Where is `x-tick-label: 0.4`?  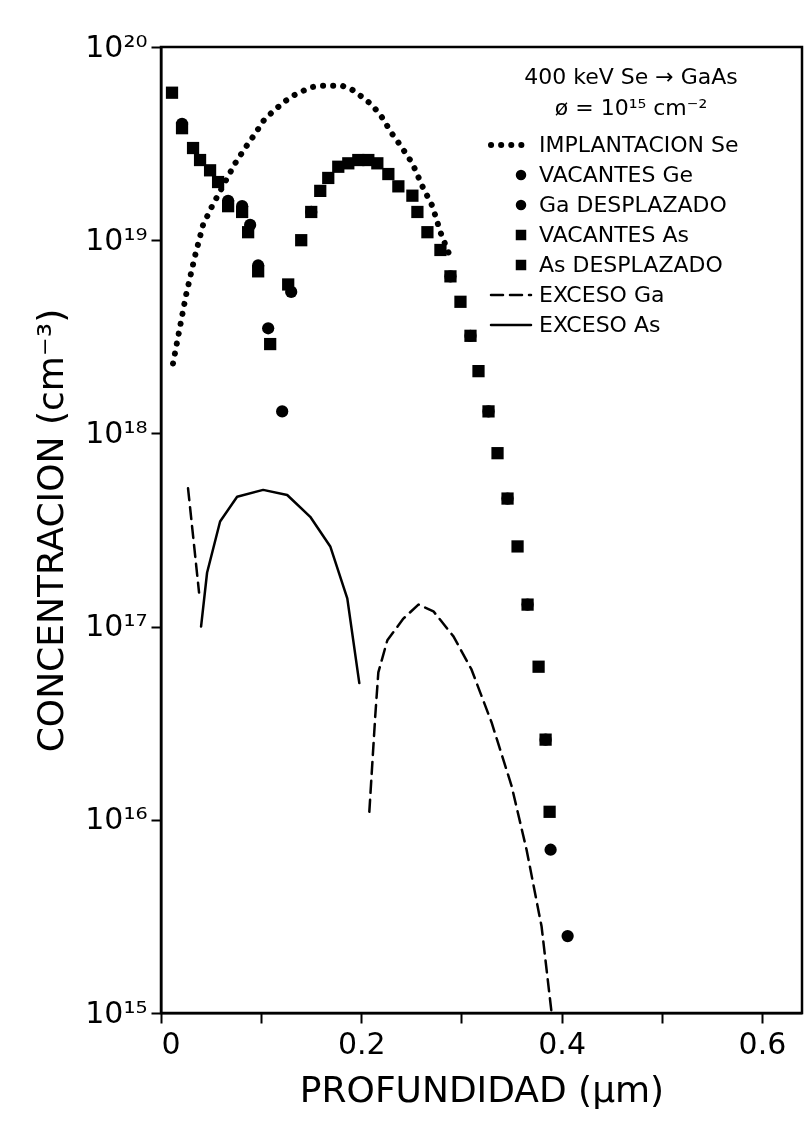 x-tick-label: 0.4 is located at coordinates (562, 1043).